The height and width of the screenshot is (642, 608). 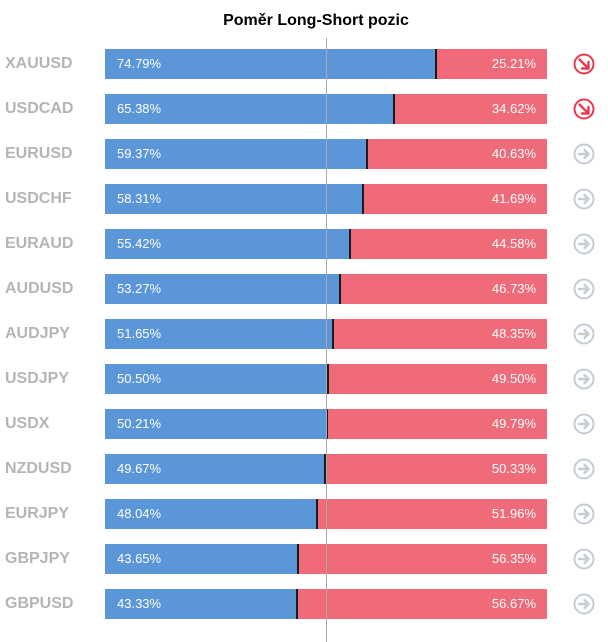 I want to click on long-percent-label: 50.50%, so click(x=139, y=378).